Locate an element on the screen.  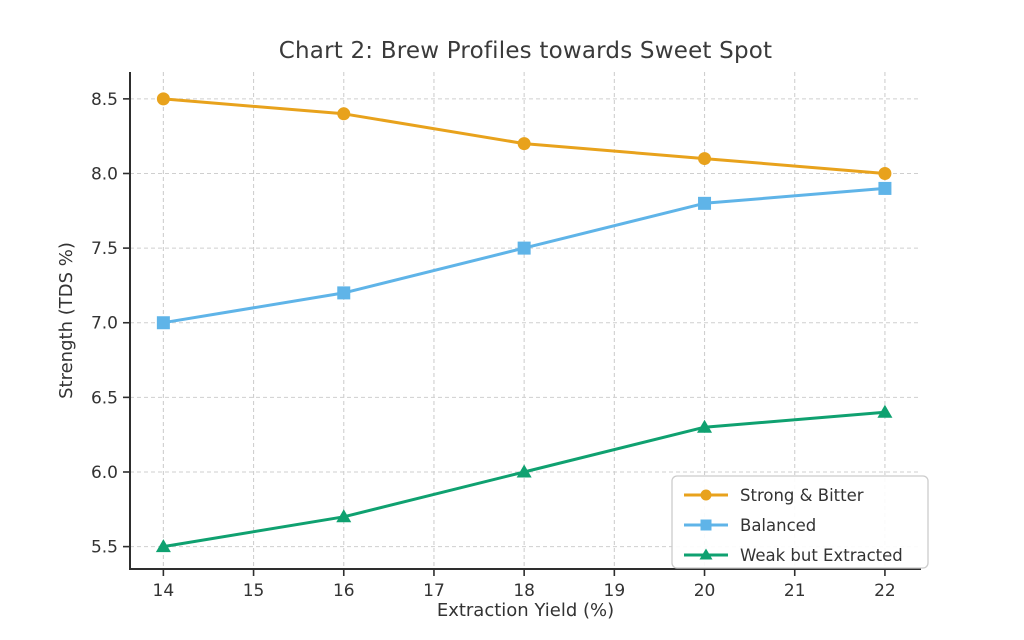
x-tick-label: 16 is located at coordinates (344, 591).